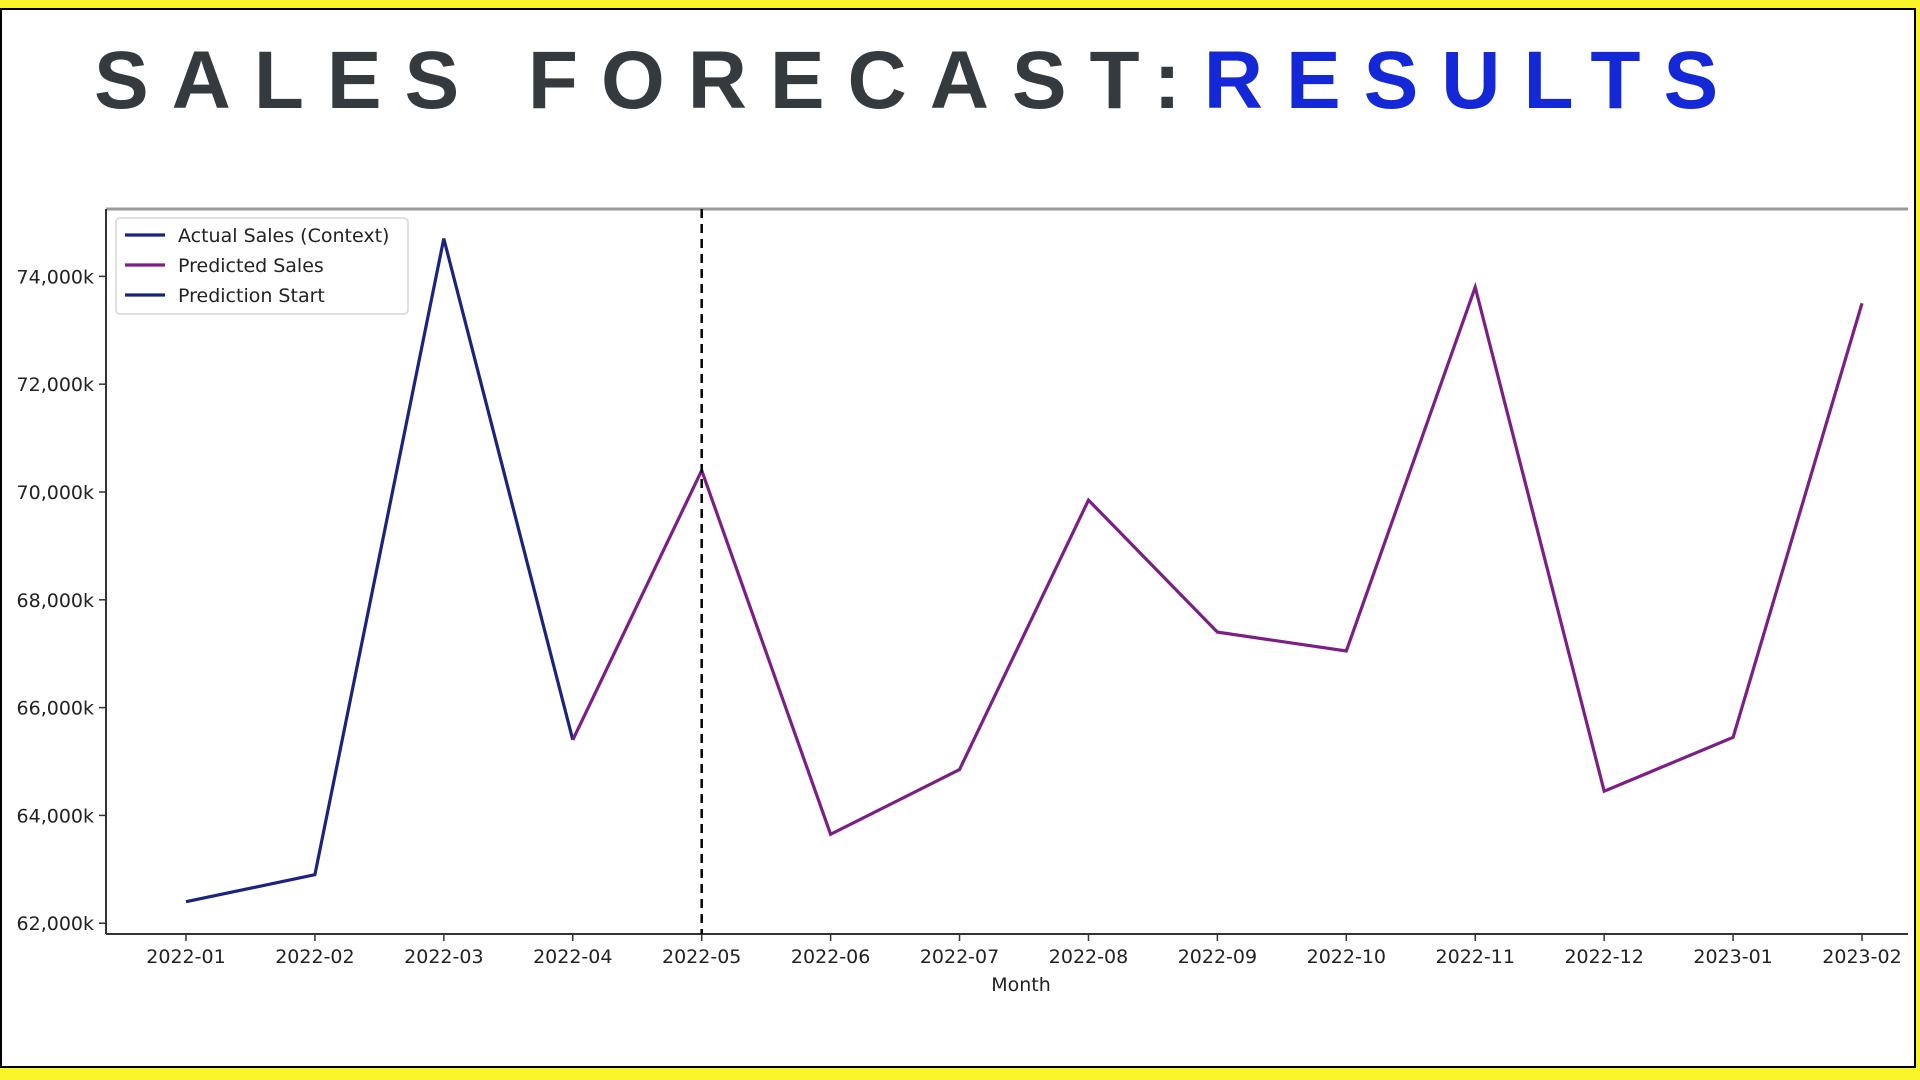 This screenshot has width=1920, height=1080. What do you see at coordinates (314, 957) in the screenshot?
I see `x-tick-label: 2022-02` at bounding box center [314, 957].